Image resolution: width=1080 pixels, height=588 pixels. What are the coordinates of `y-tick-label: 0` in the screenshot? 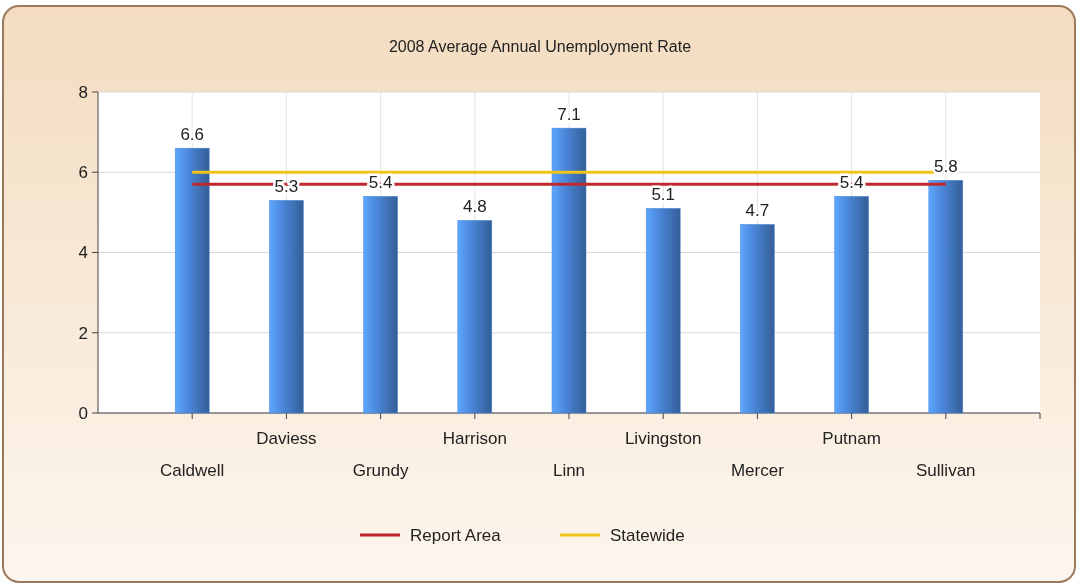 It's located at (83, 413).